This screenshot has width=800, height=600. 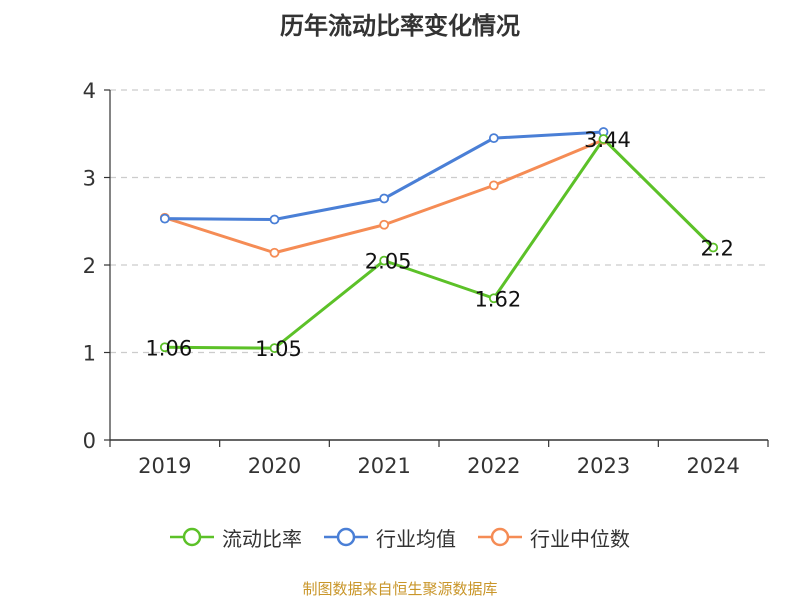 I want to click on x-tick-label: 2020, so click(x=274, y=466).